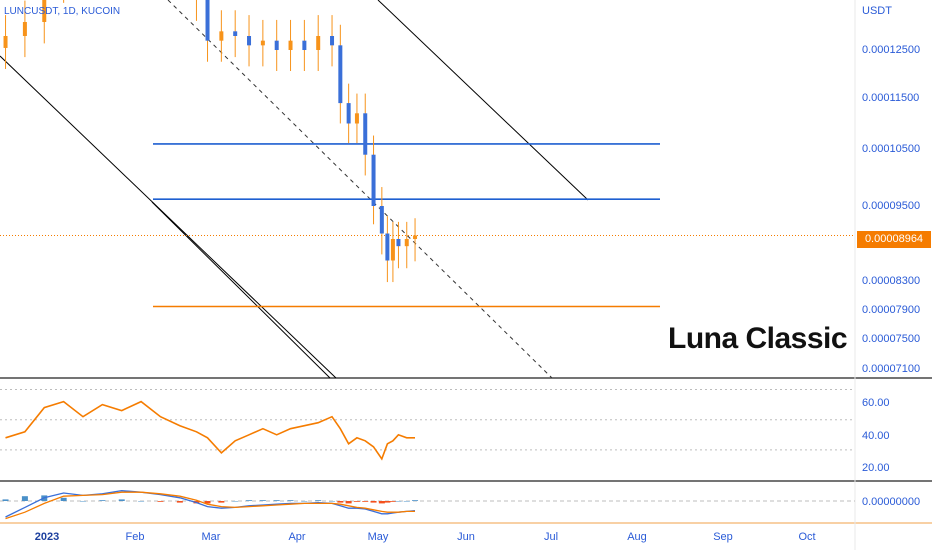 The image size is (932, 555). I want to click on time-tick-label: Feb, so click(135, 537).